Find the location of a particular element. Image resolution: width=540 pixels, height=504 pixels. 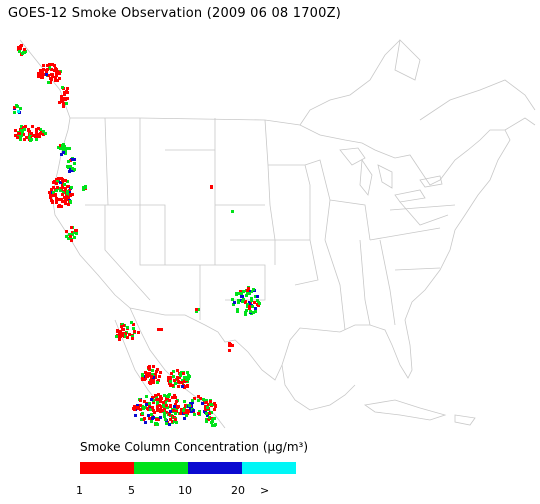

legend-tick-gt: > is located at coordinates (265, 490).